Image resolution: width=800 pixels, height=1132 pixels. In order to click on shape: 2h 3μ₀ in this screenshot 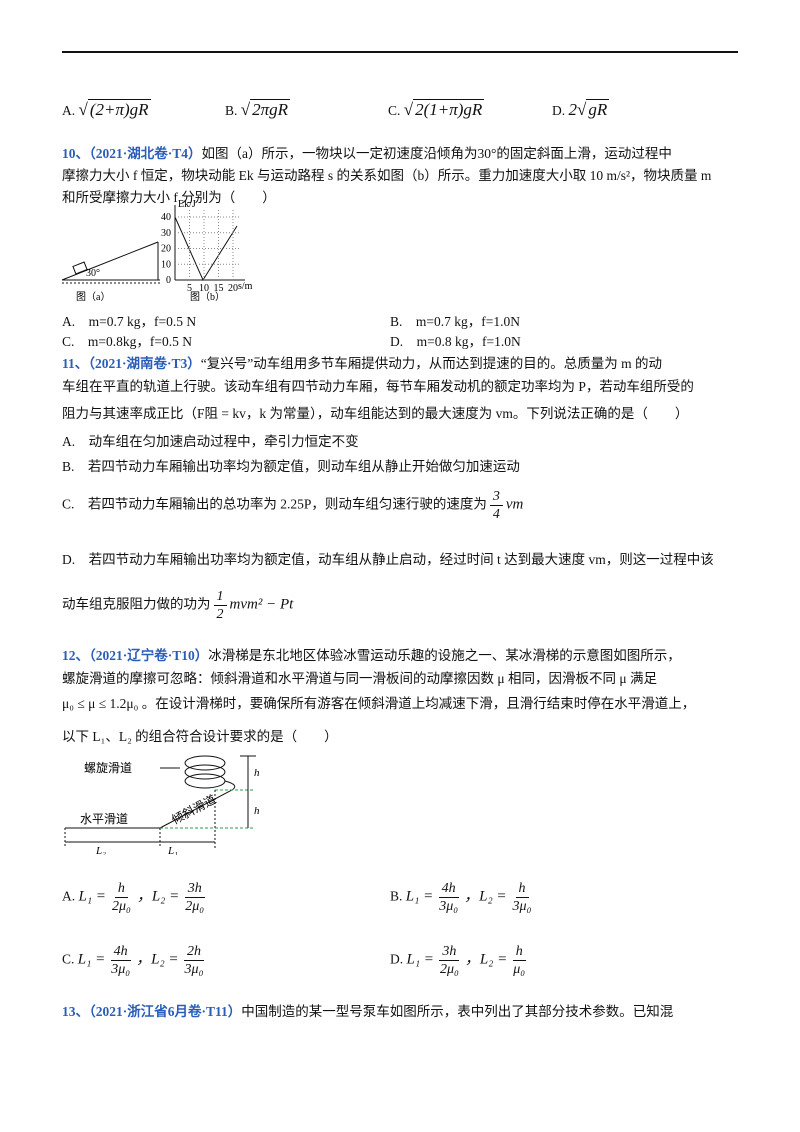, I will do `click(194, 960)`.